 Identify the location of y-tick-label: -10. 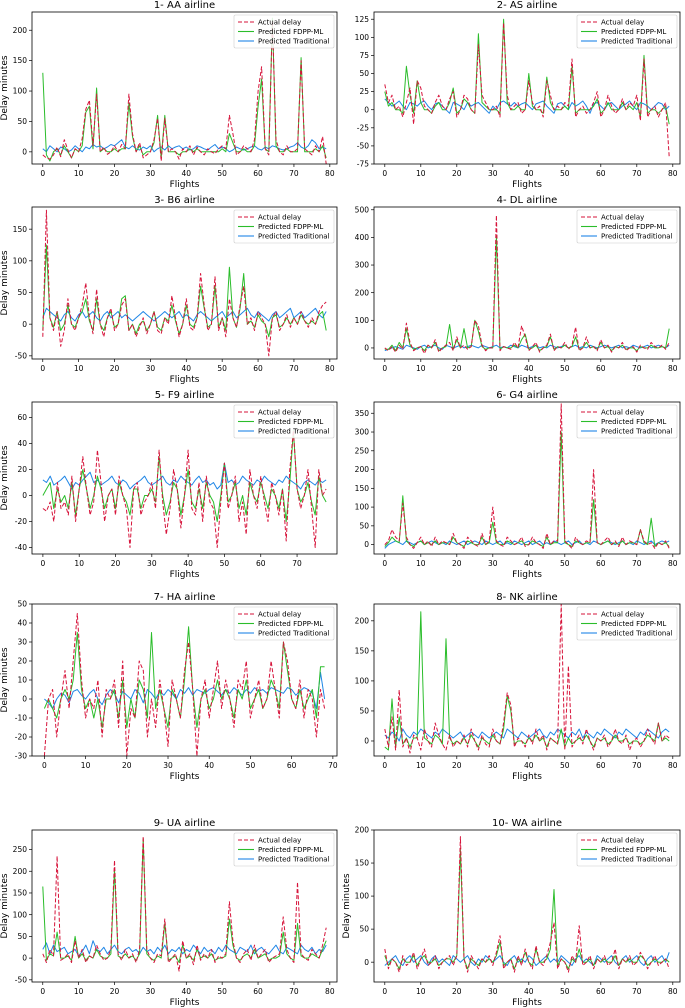
(21, 718).